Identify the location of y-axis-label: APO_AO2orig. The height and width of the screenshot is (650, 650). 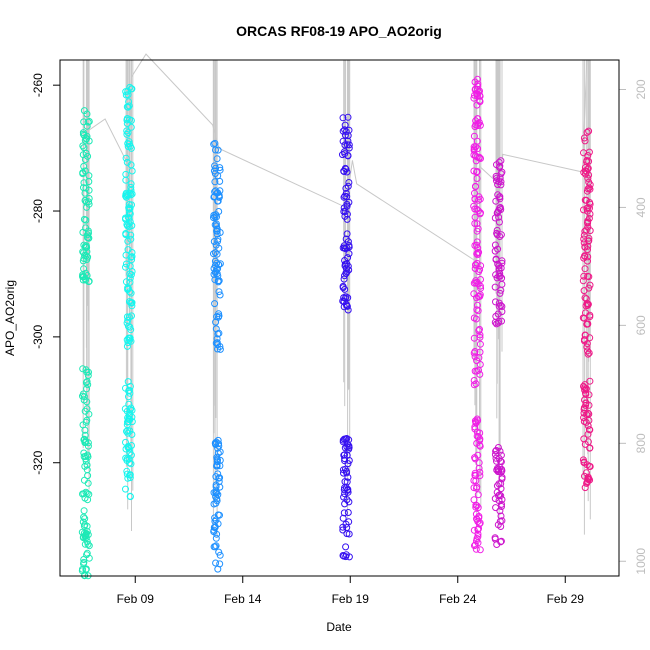
(10, 318).